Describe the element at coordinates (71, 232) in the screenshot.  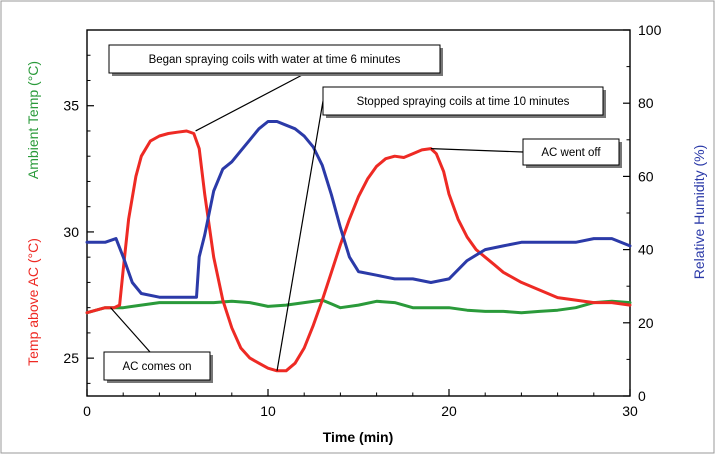
I see `left-tick-label-1: 30` at that location.